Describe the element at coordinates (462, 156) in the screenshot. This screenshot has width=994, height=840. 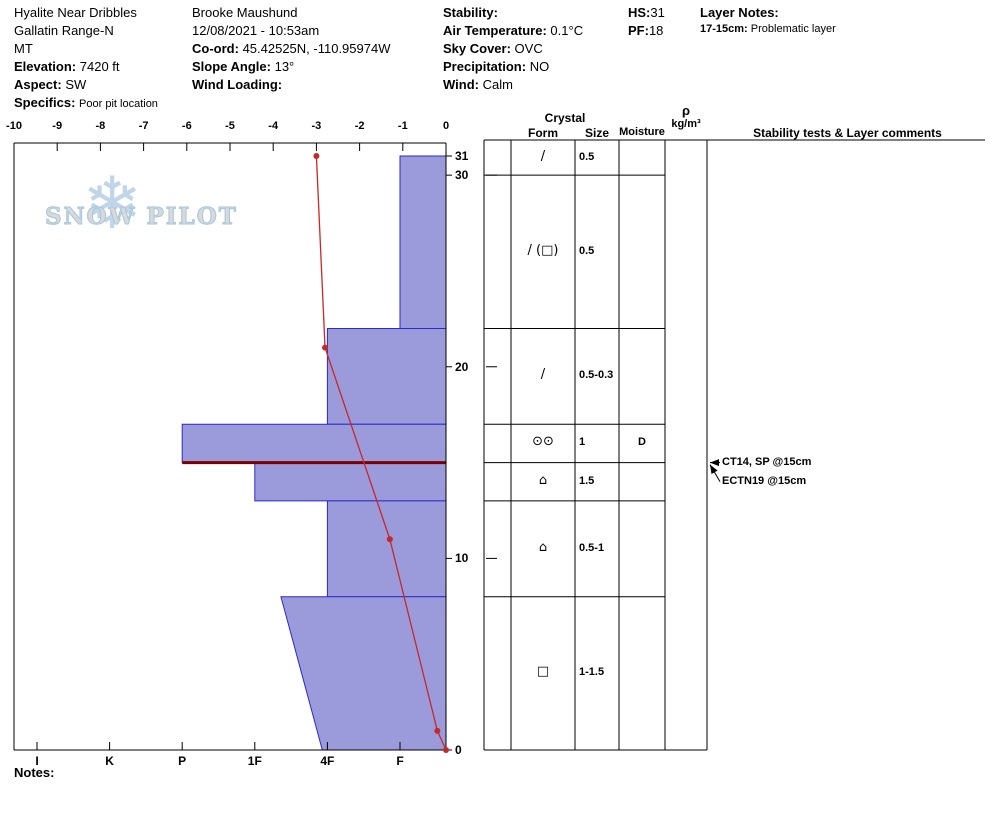
I see `depth-axis-label: 31` at that location.